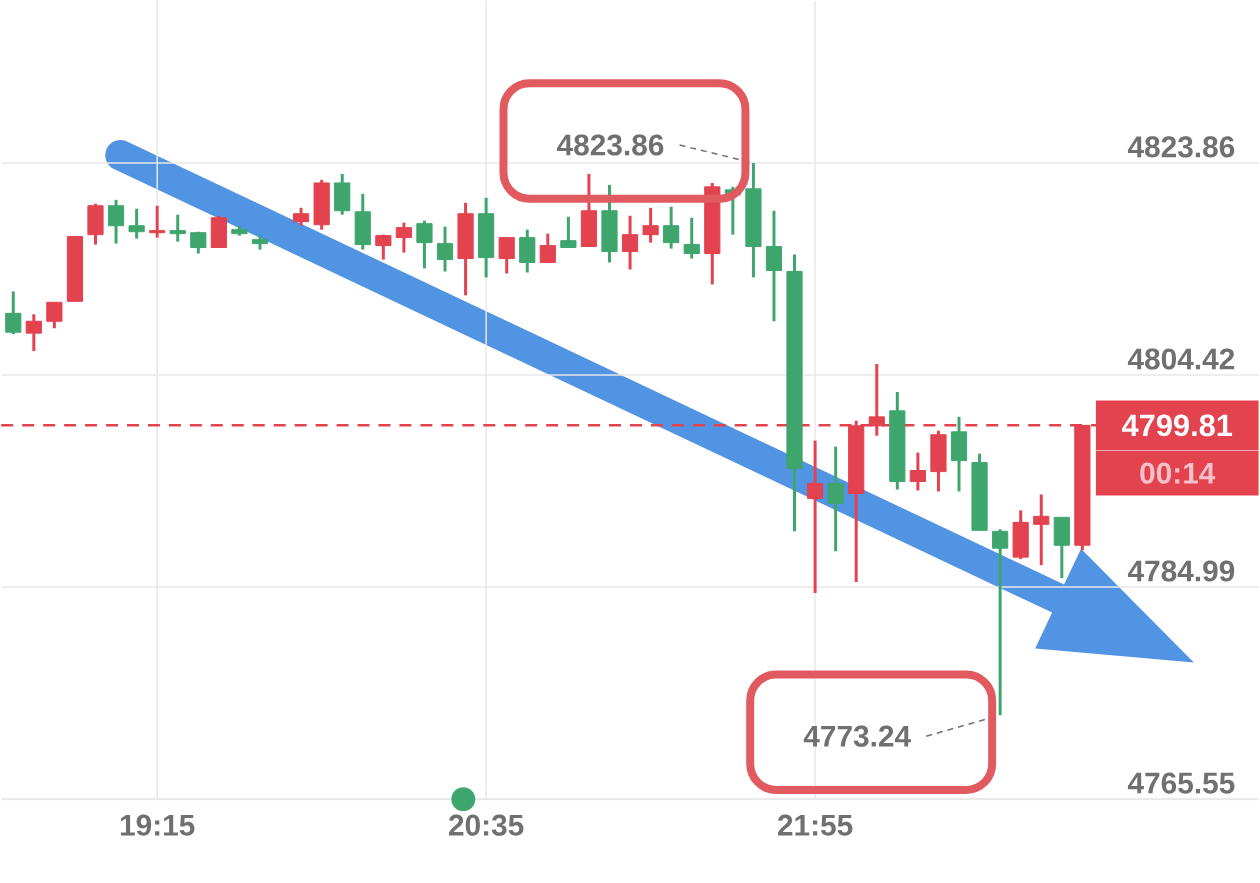 Image resolution: width=1260 pixels, height=883 pixels. Describe the element at coordinates (1177, 425) in the screenshot. I see `ref-line-label: 4799.81` at that location.